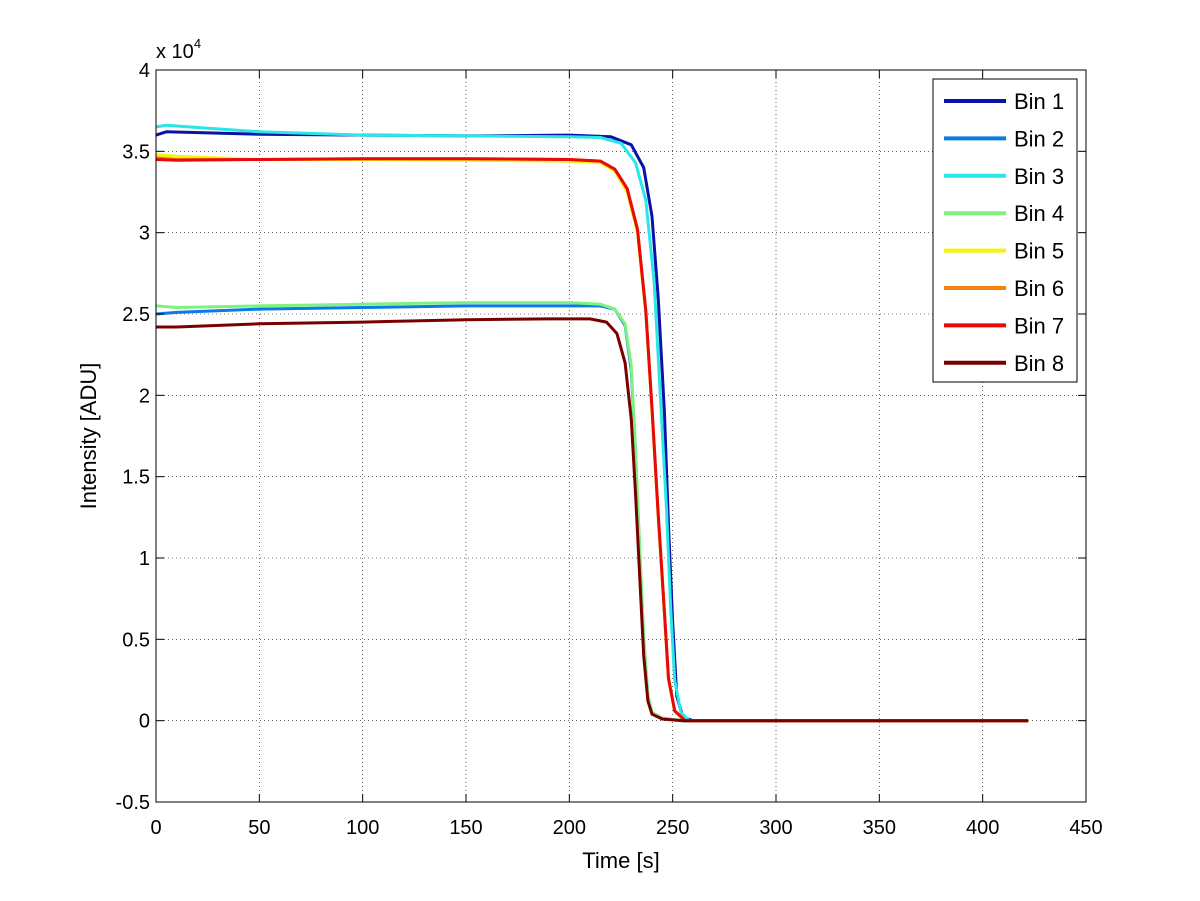  Describe the element at coordinates (1039, 101) in the screenshot. I see `legend-label: Bin 1` at that location.